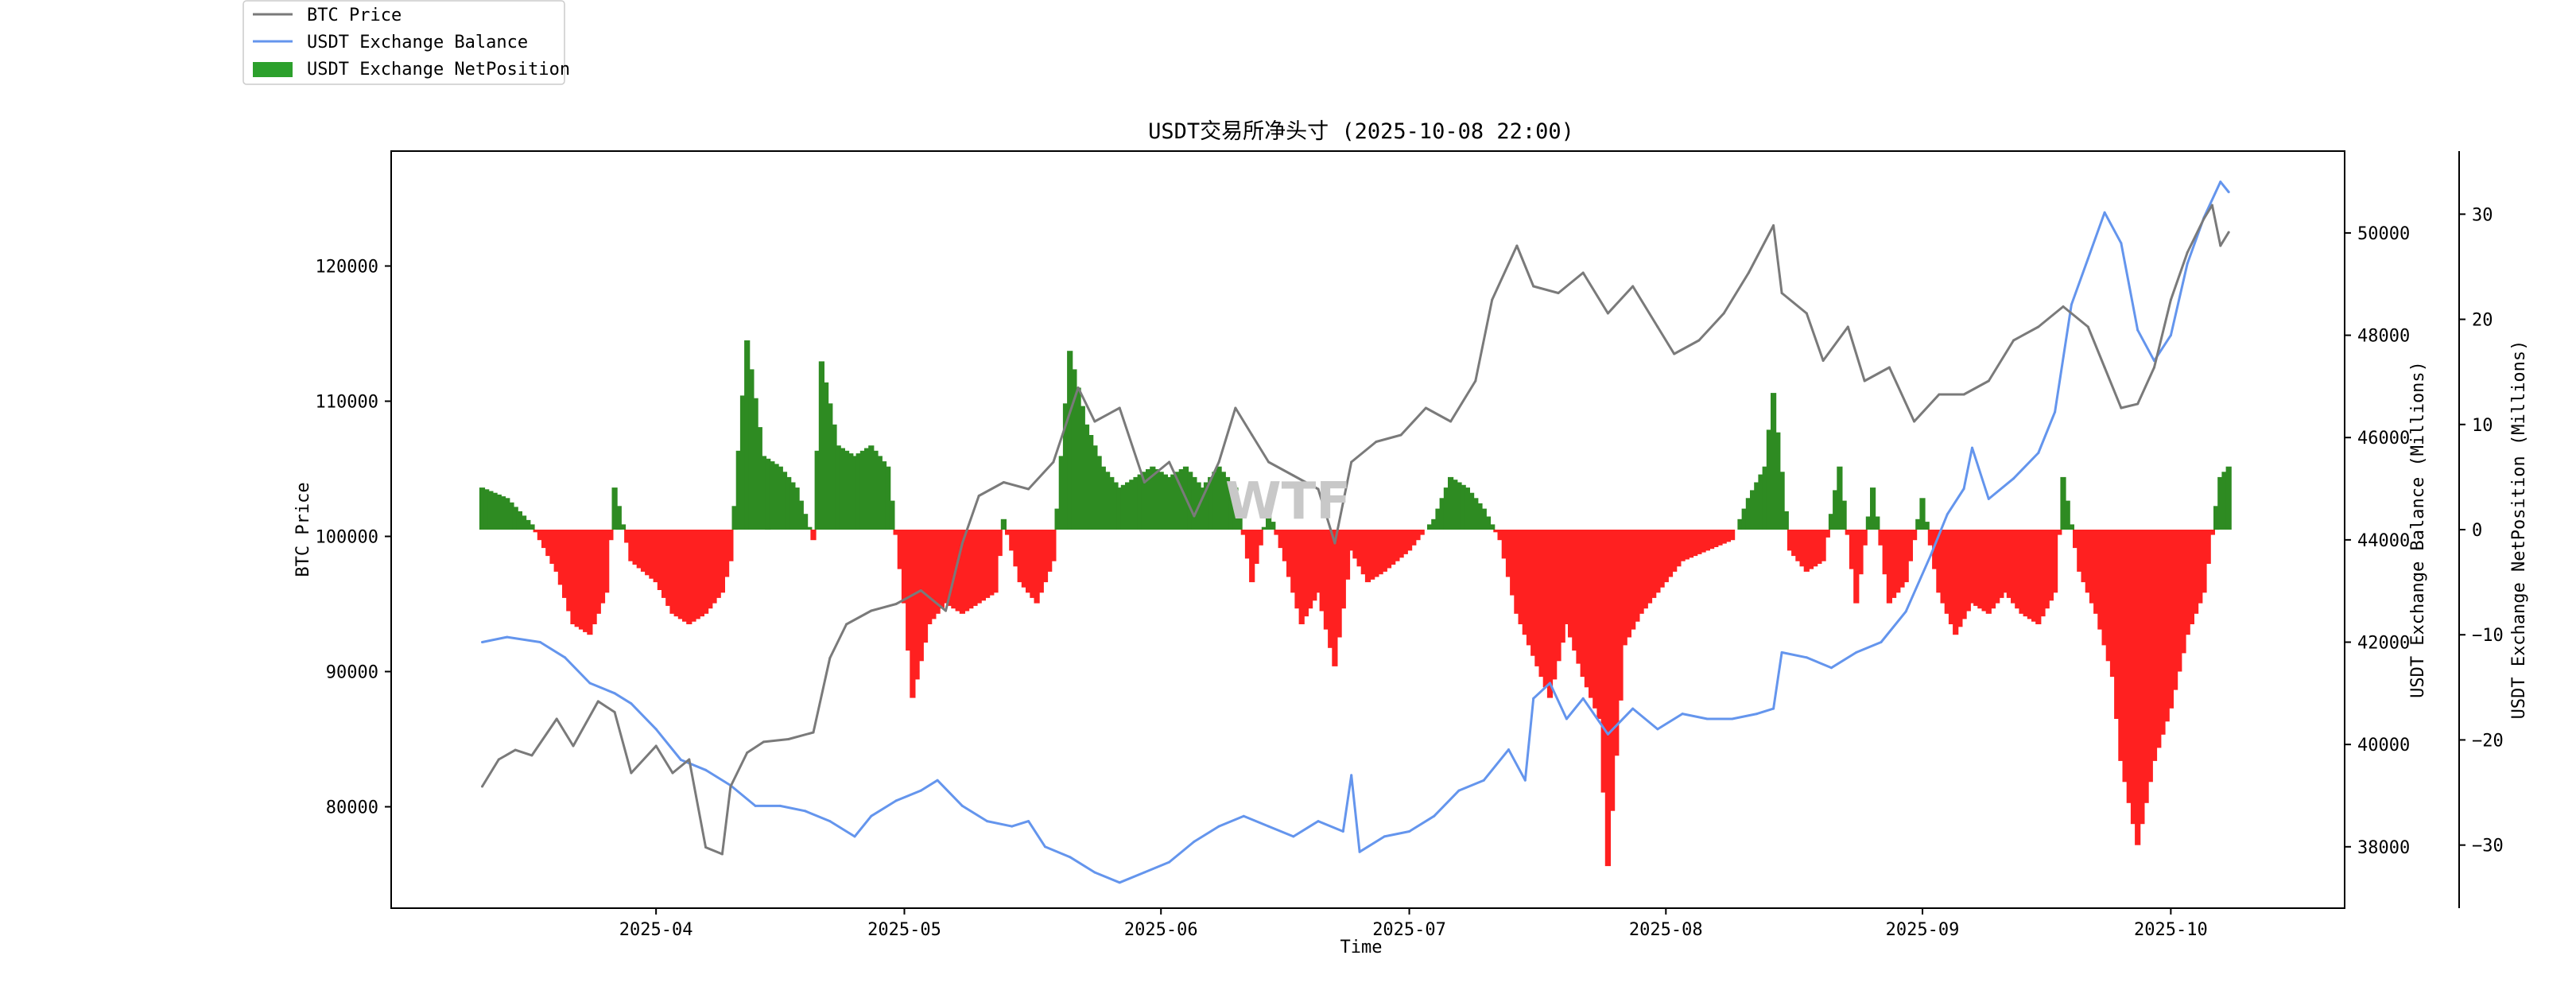 This screenshot has height=1002, width=2576. What do you see at coordinates (352, 808) in the screenshot?
I see `y-axis-left-tick-label: 80000` at bounding box center [352, 808].